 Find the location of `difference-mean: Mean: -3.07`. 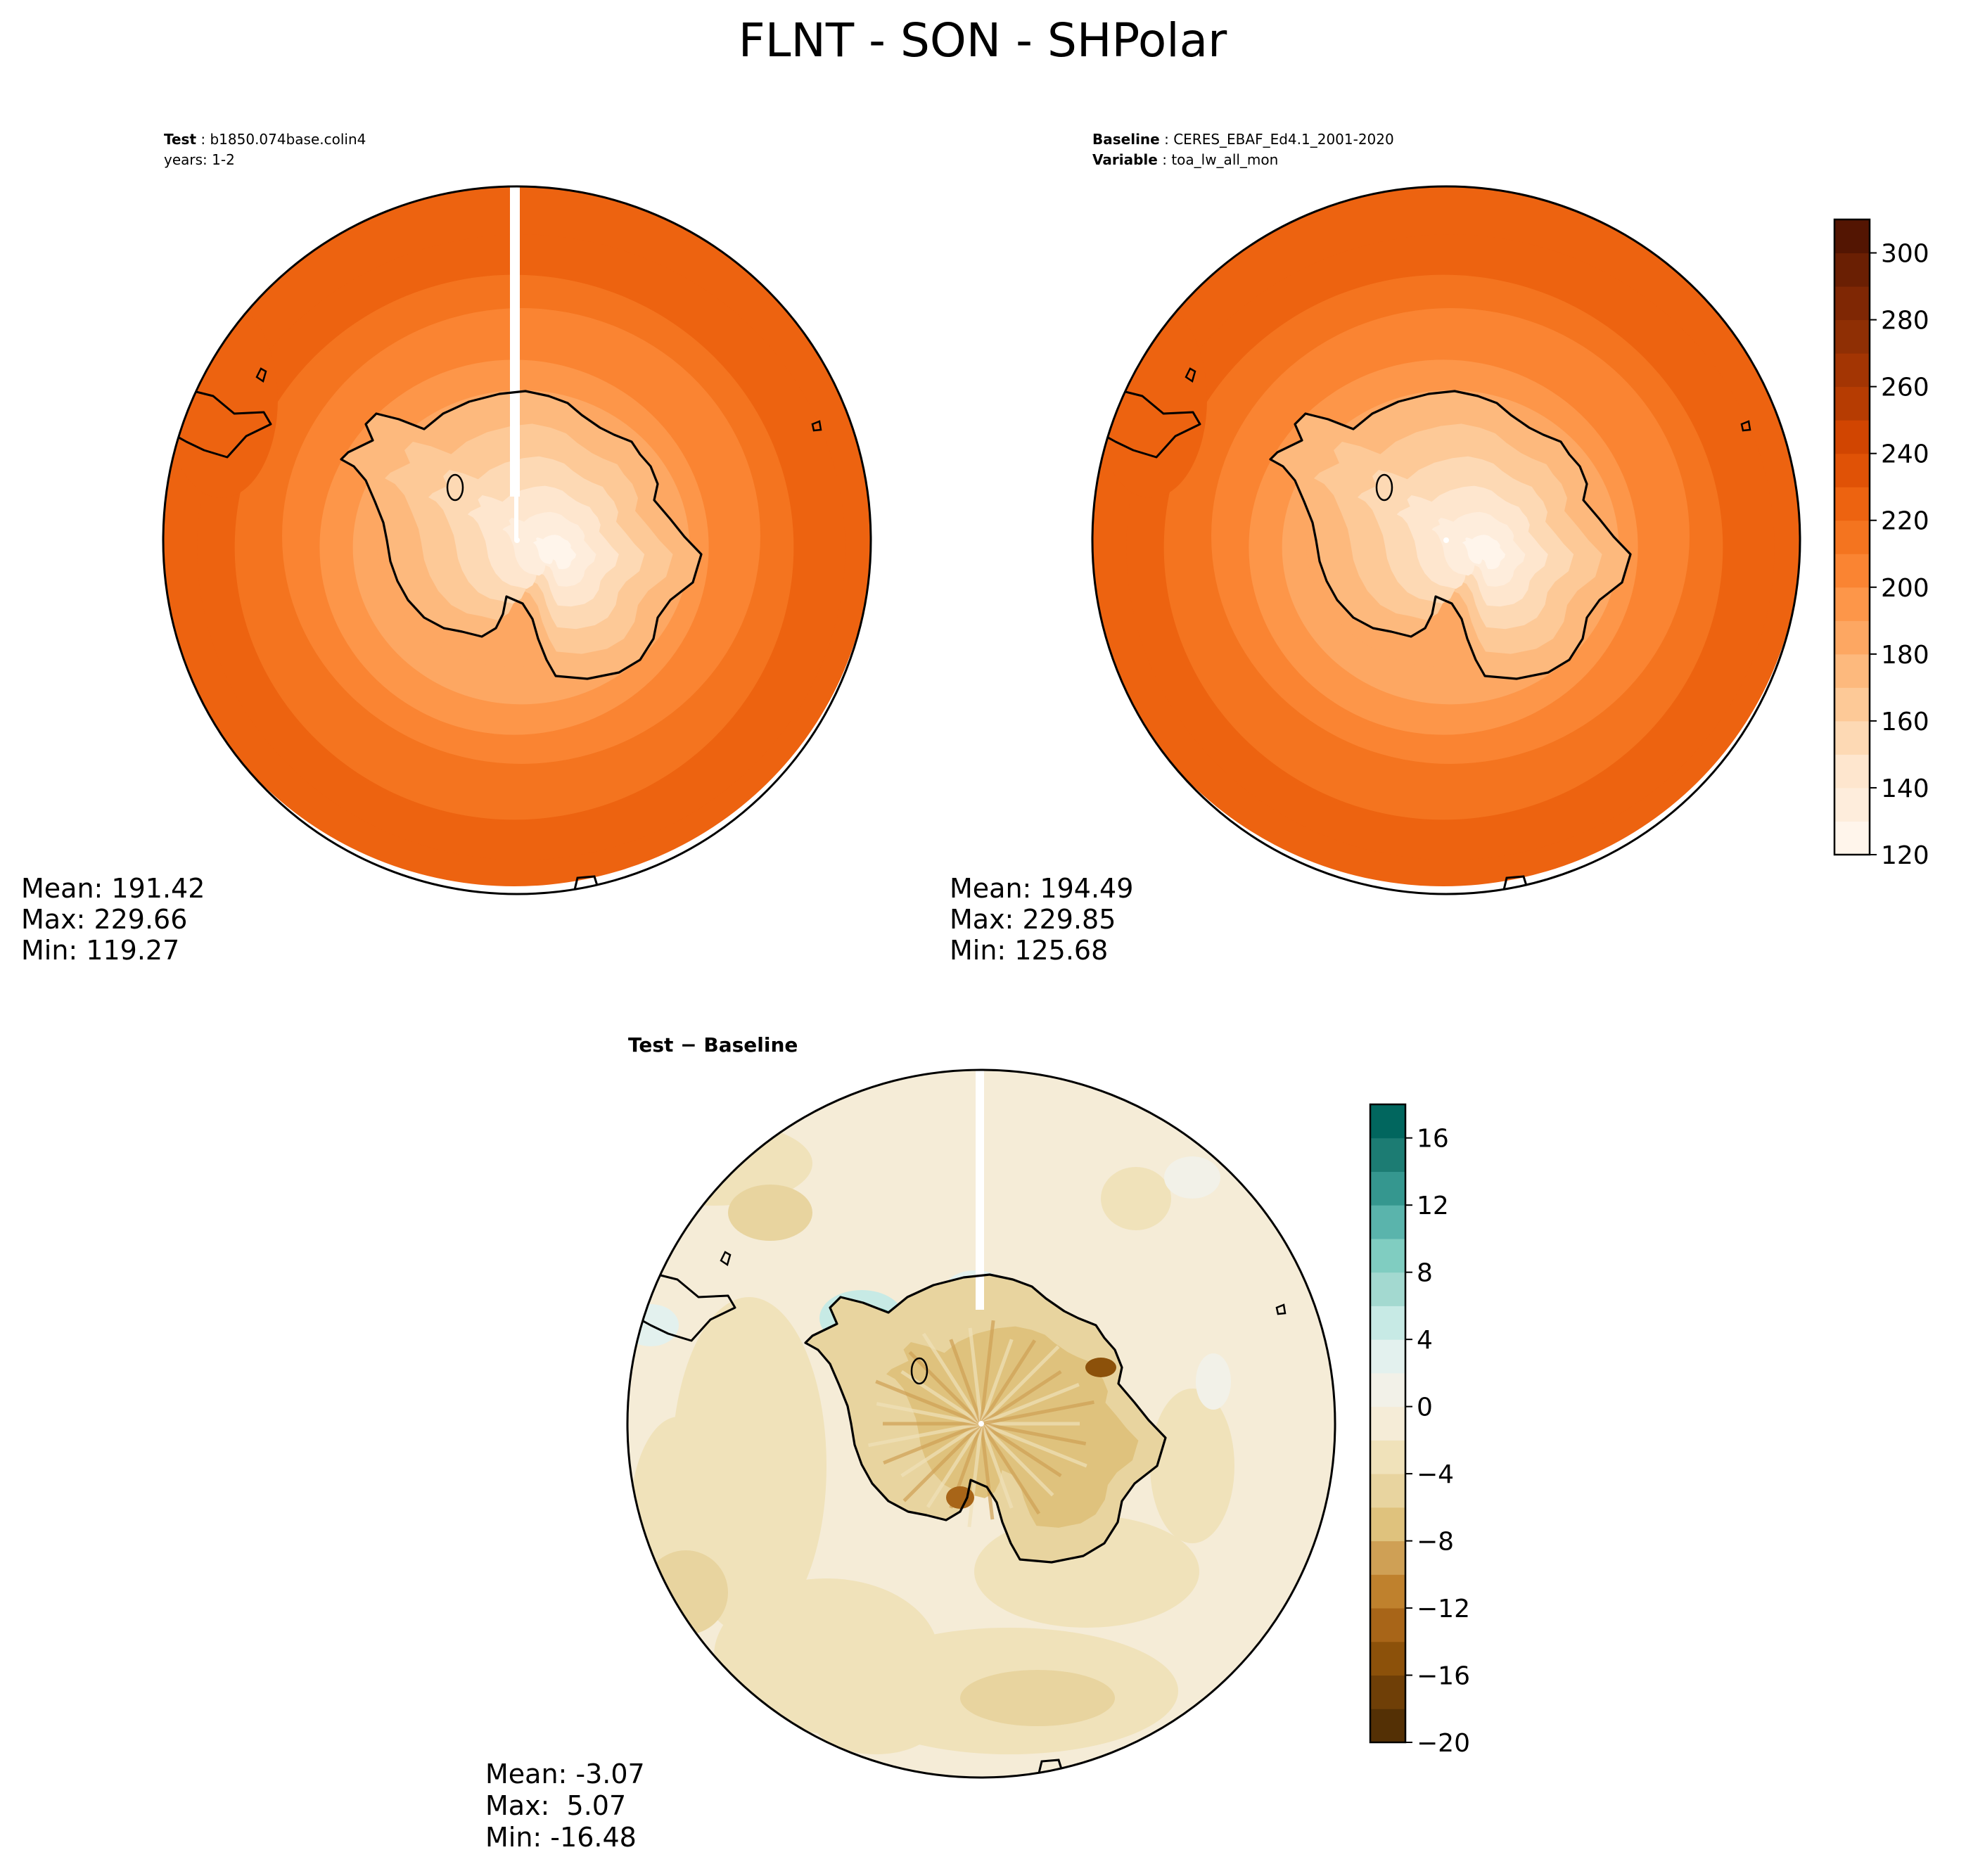

difference-mean: Mean: -3.07 is located at coordinates (565, 1774).